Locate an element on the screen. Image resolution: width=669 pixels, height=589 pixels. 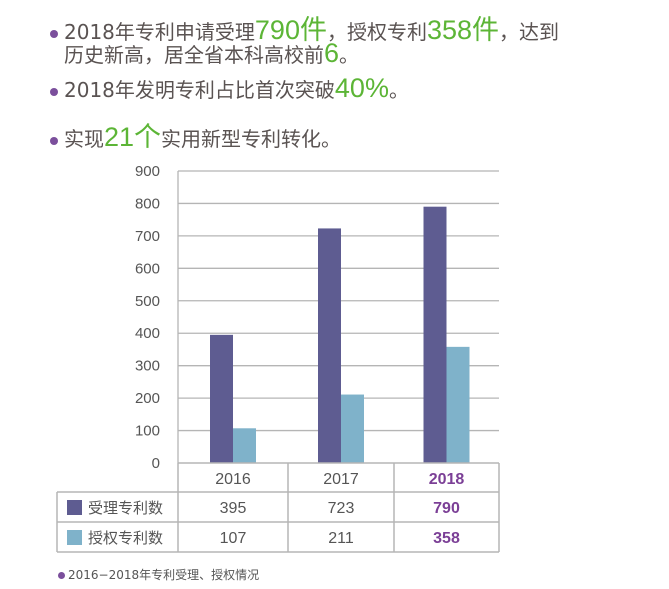
highlight-number: 358件 is located at coordinates (463, 30).